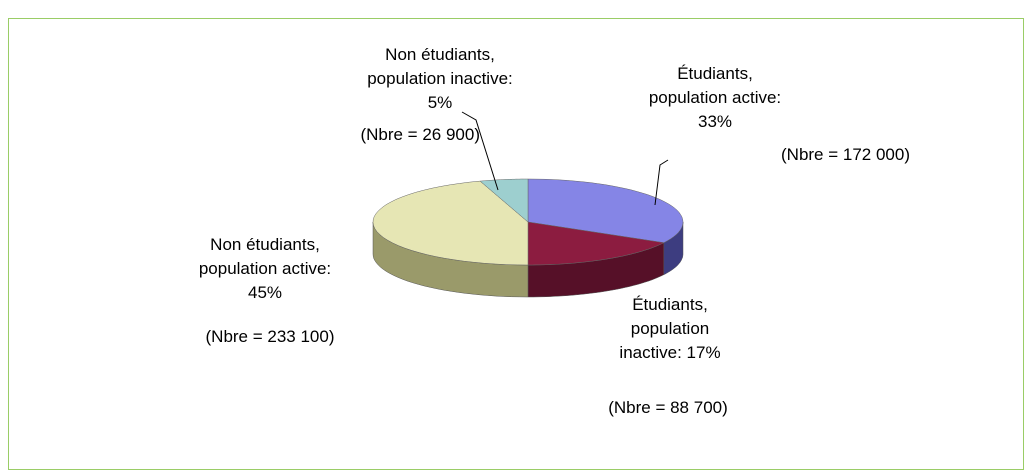 Image resolution: width=1033 pixels, height=473 pixels. I want to click on count-label: (Nbre = 26 900), so click(390, 135).